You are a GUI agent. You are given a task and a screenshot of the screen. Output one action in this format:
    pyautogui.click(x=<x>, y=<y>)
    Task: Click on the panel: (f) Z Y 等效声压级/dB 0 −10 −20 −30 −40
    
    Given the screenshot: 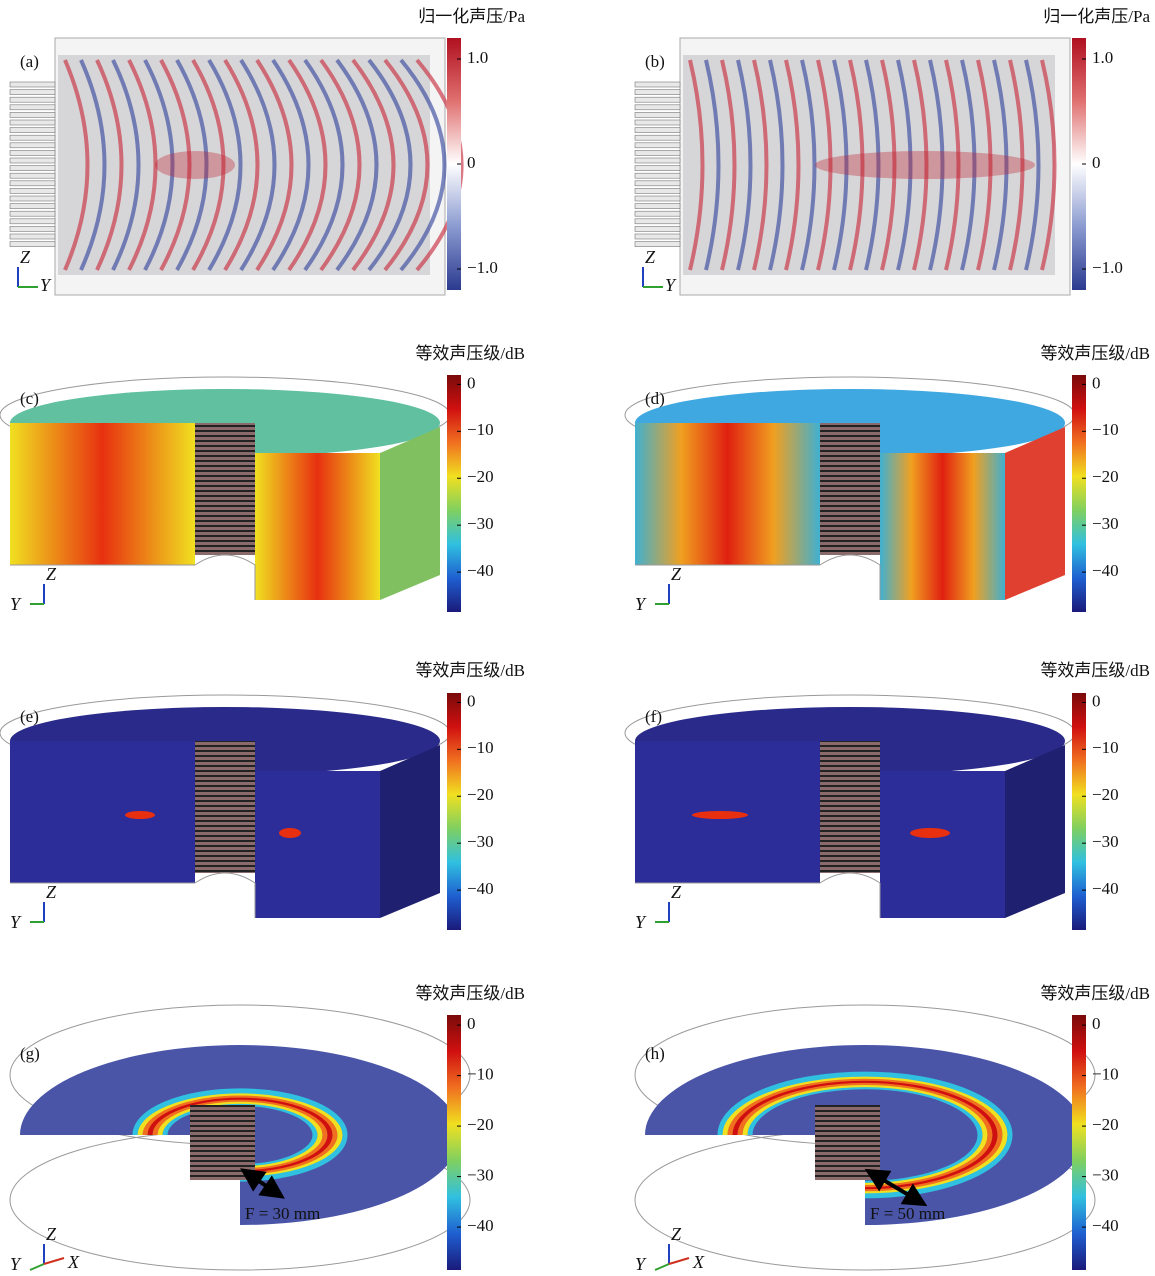 What is the action you would take?
    pyautogui.click(x=887, y=796)
    